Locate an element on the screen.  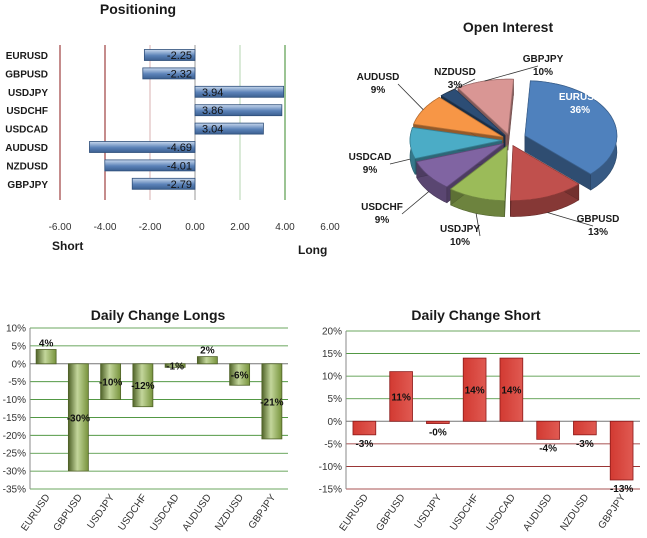
x-category-label-nzdusd: NZDUSD is located at coordinates (229, 512).